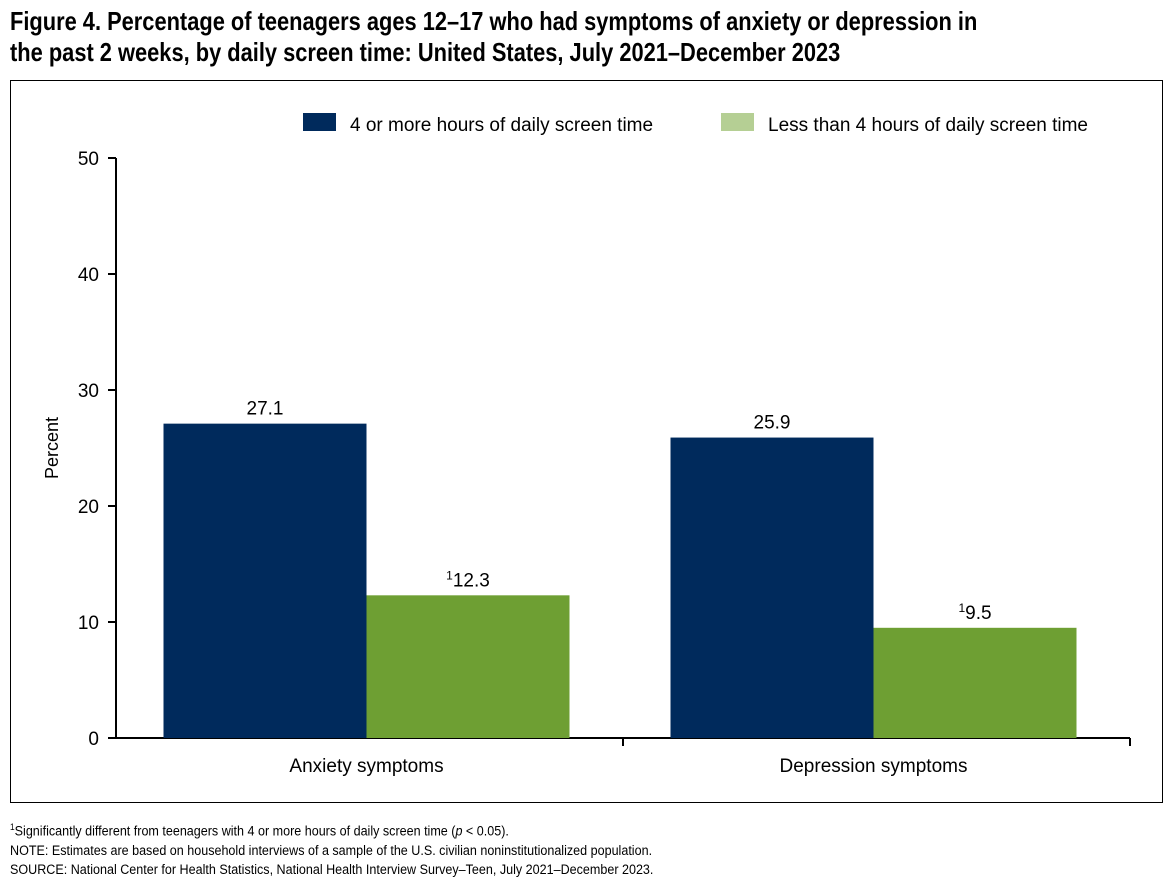  Describe the element at coordinates (974, 612) in the screenshot. I see `data-label: 19.5` at that location.